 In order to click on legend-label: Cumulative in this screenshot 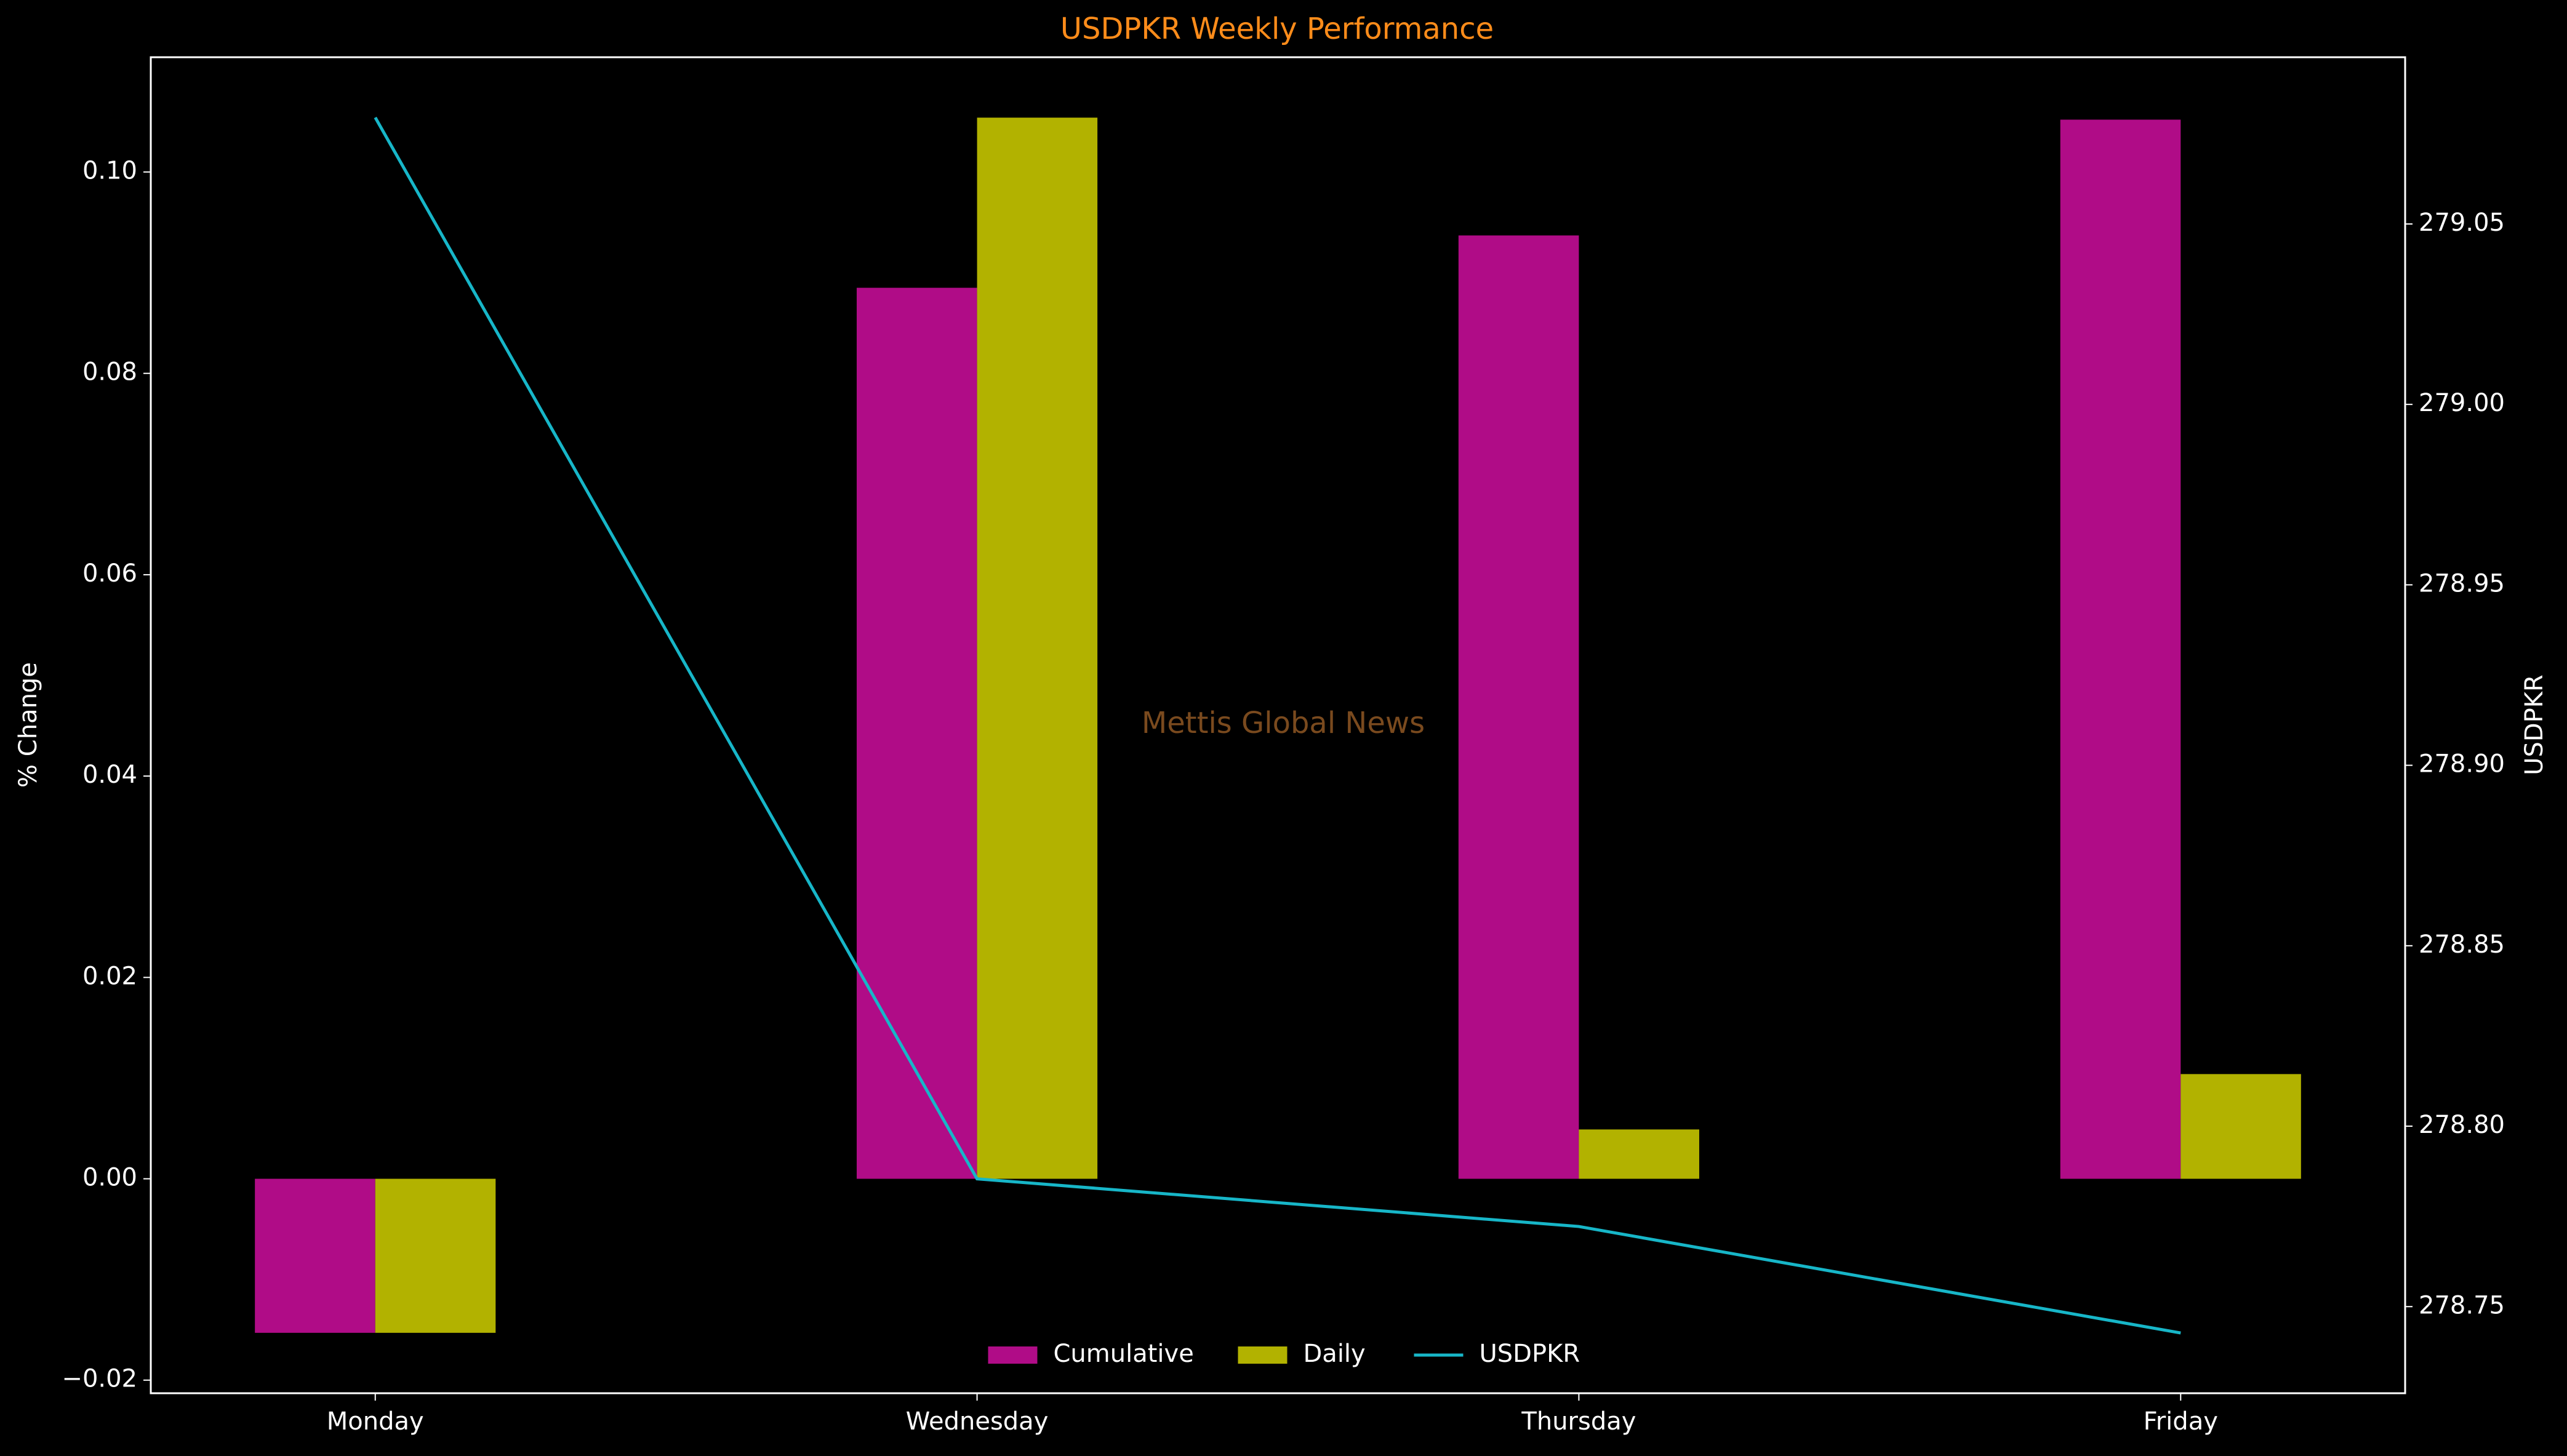, I will do `click(1124, 1354)`.